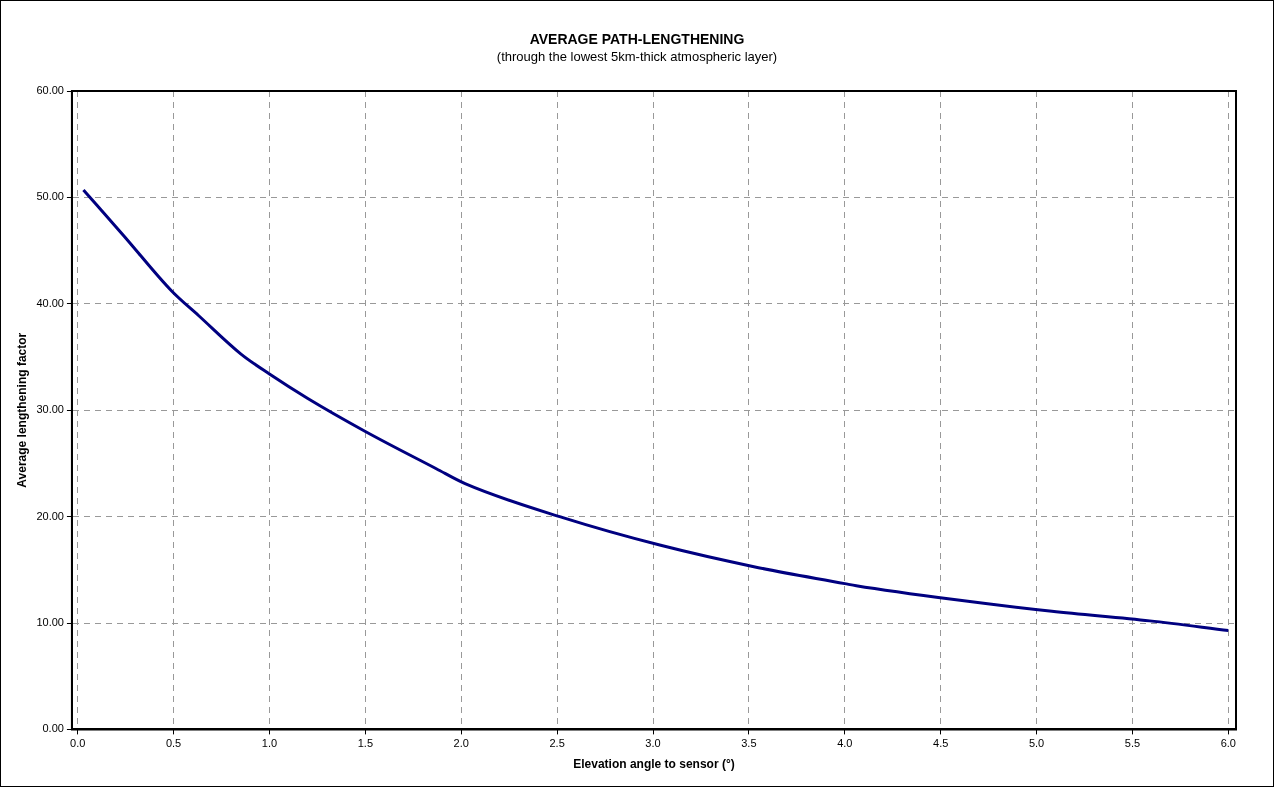 The image size is (1274, 787). What do you see at coordinates (845, 743) in the screenshot?
I see `x-tick-label: 4.0` at bounding box center [845, 743].